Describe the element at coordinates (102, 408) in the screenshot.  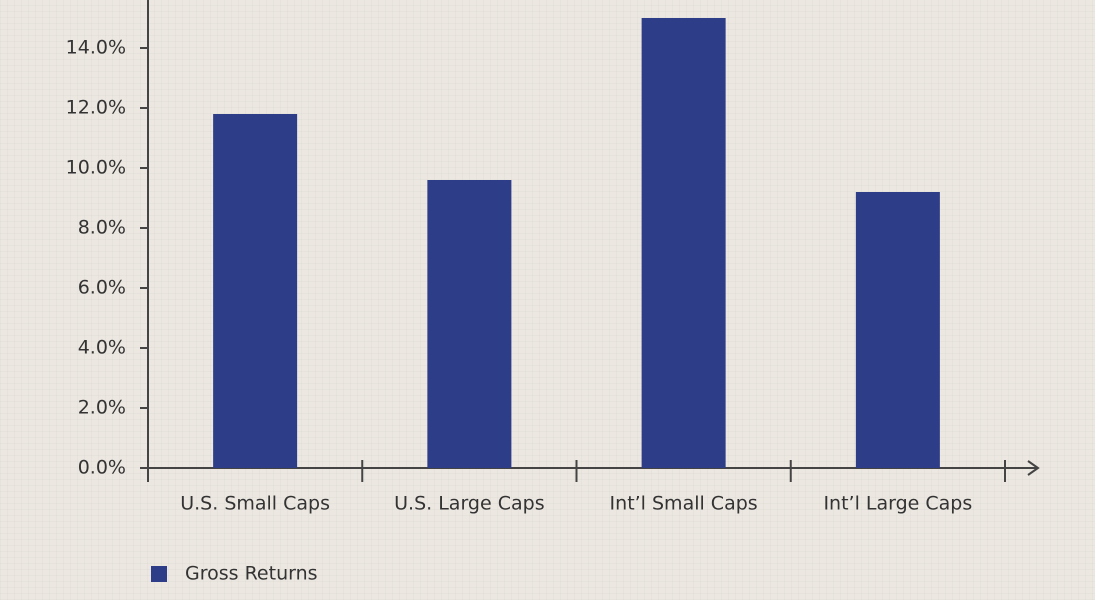
I see `y-tick-label: 2.0%` at that location.